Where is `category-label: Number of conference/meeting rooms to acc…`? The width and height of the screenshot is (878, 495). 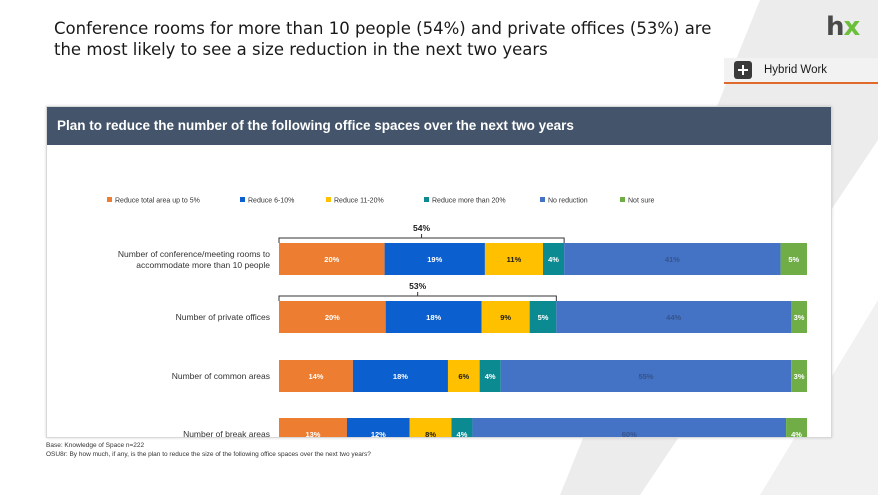 category-label: Number of conference/meeting rooms to acc… is located at coordinates (194, 259).